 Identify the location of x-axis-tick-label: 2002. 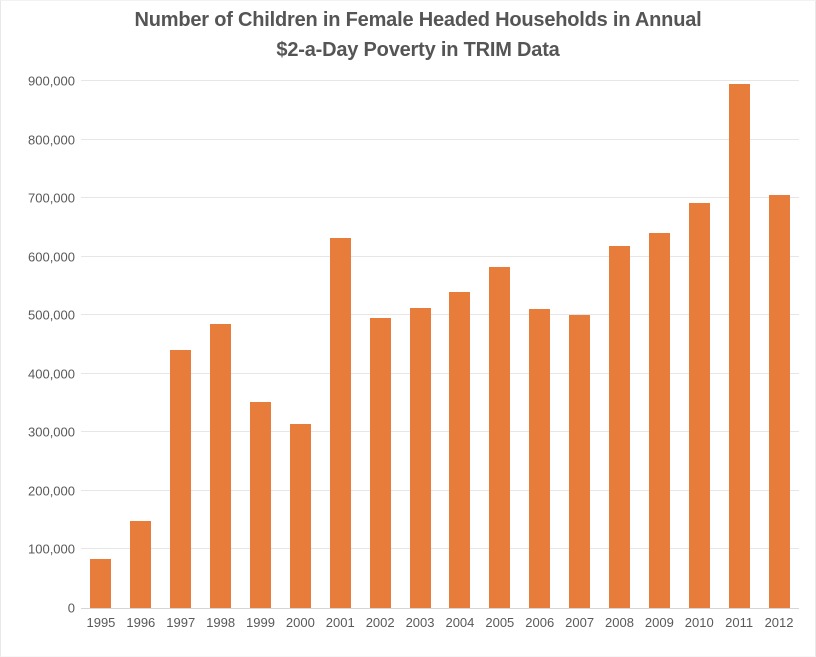
(380, 622).